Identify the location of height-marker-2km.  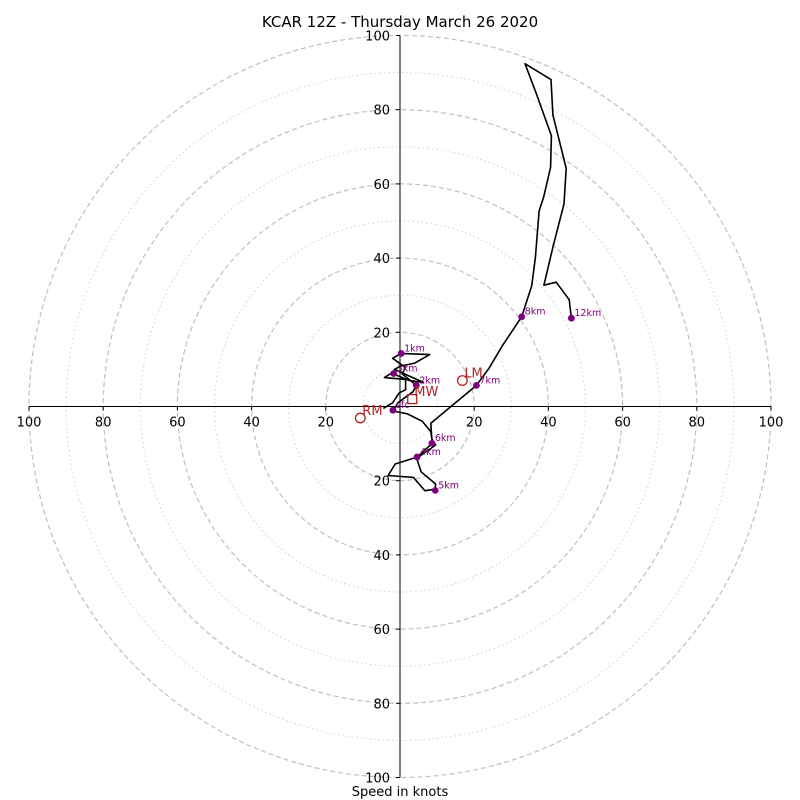
(416, 385).